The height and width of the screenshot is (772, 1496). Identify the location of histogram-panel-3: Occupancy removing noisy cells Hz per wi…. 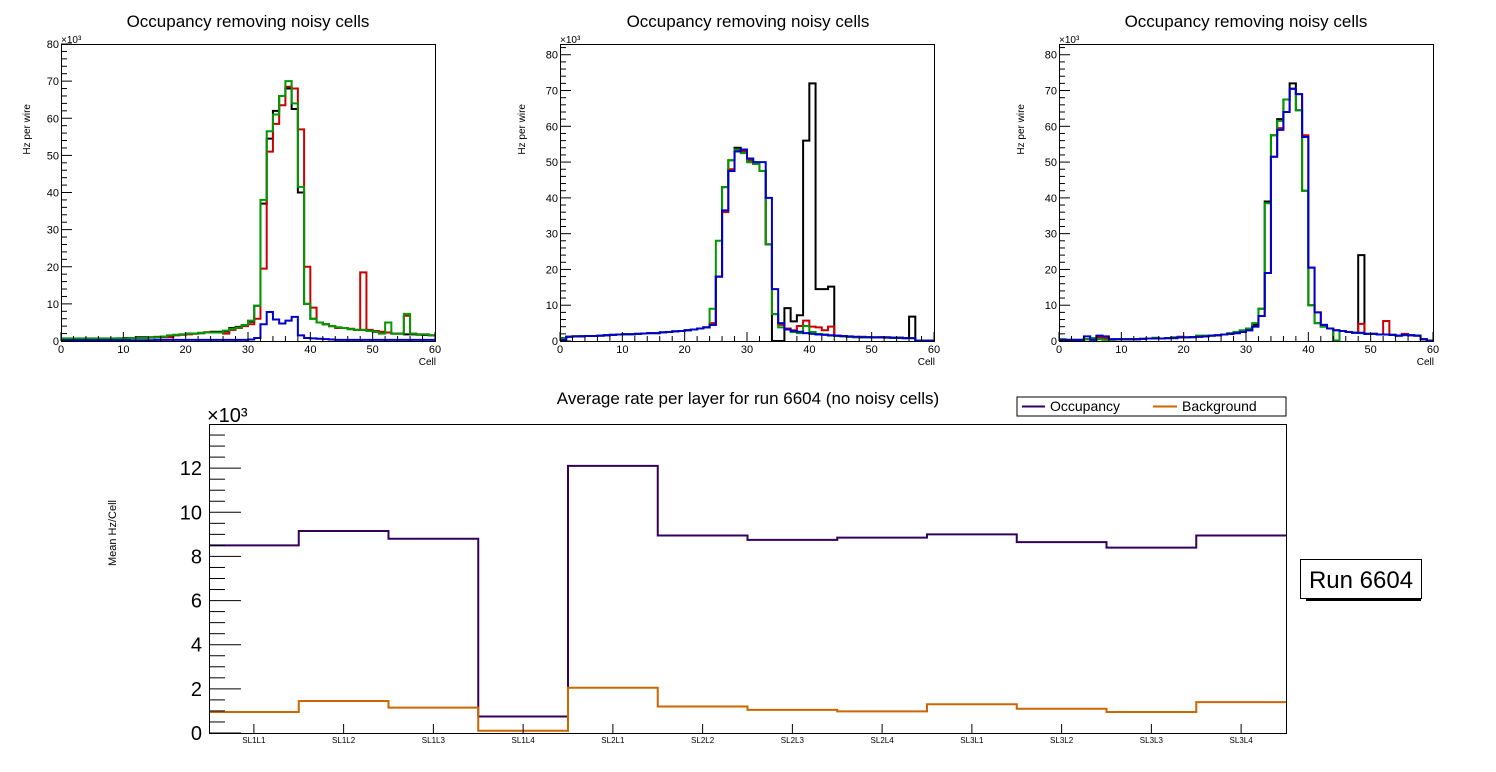
(1227, 190).